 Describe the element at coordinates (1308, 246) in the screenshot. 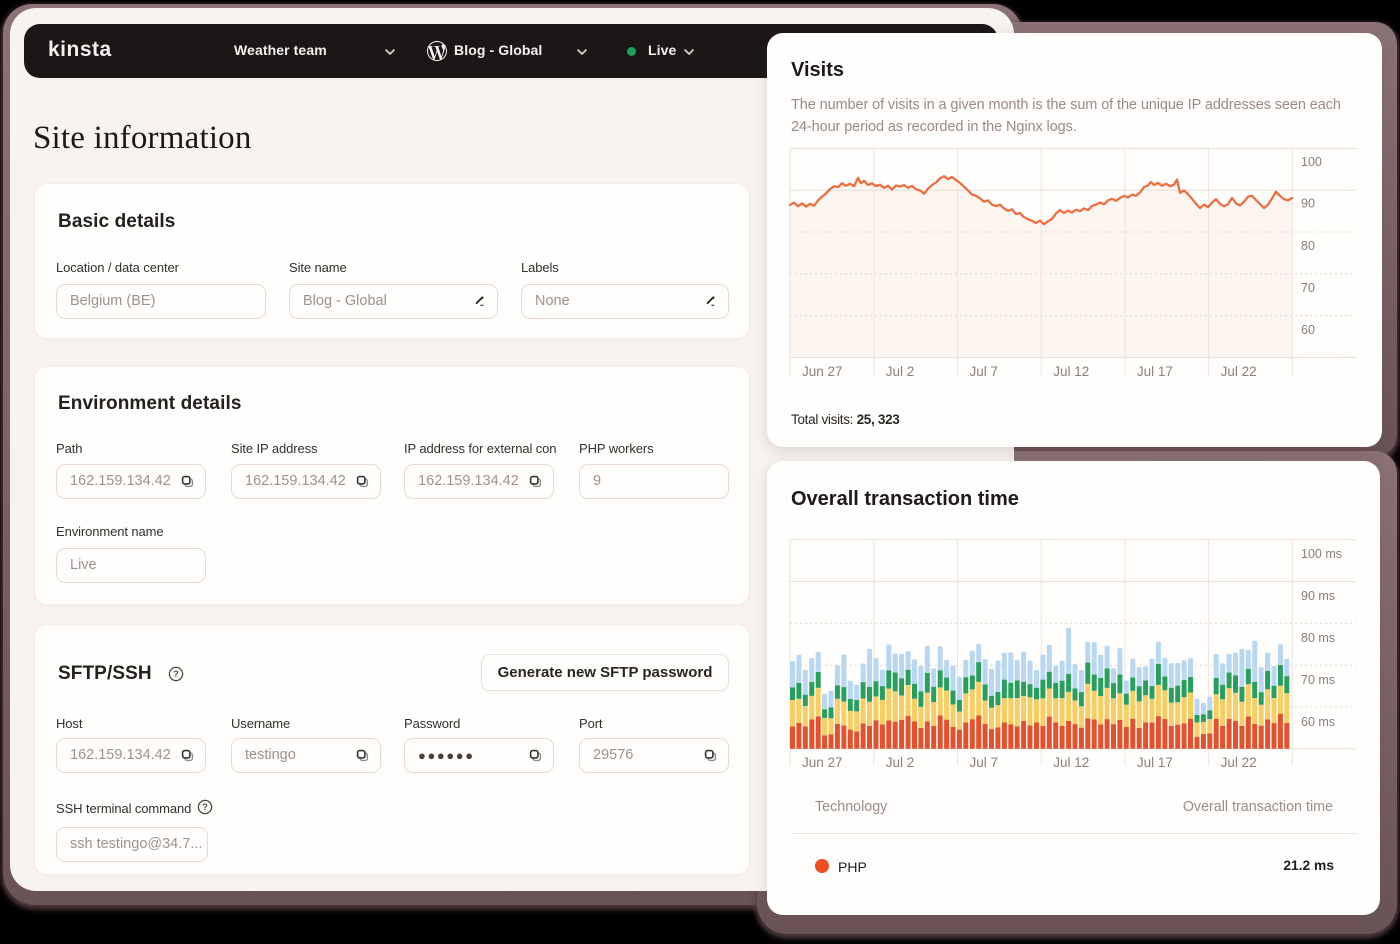

I see `svg-text: 80` at that location.